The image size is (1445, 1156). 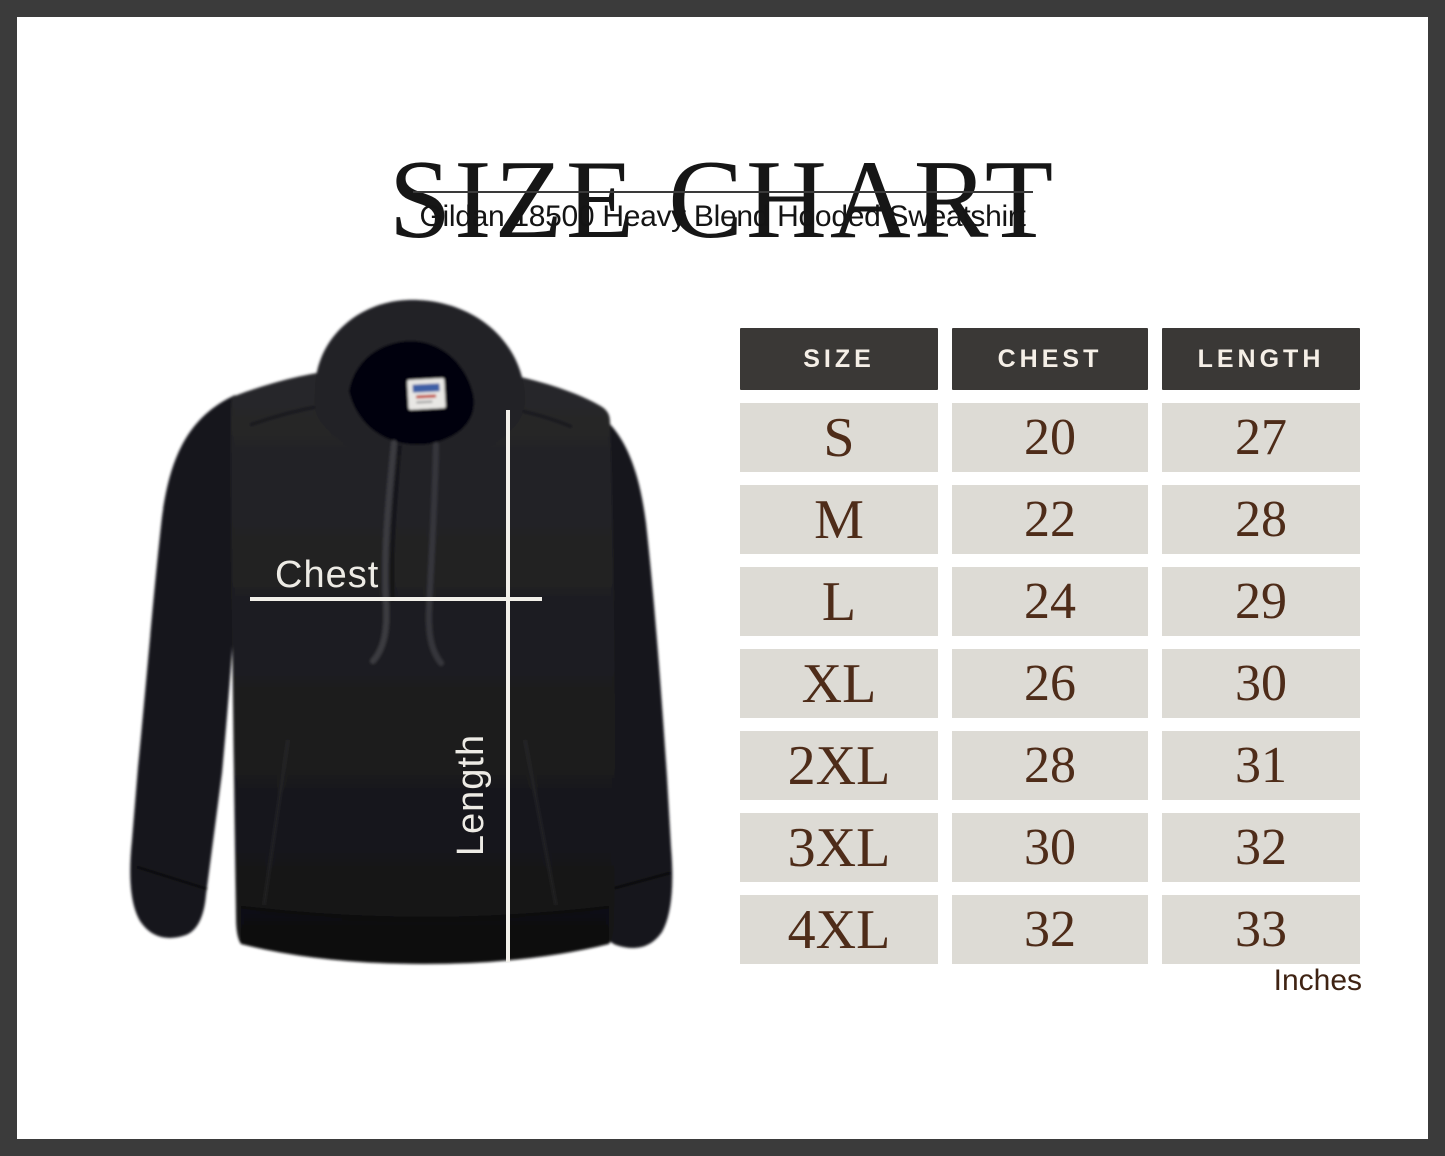 What do you see at coordinates (839, 359) in the screenshot?
I see `table-header-size: SIZE` at bounding box center [839, 359].